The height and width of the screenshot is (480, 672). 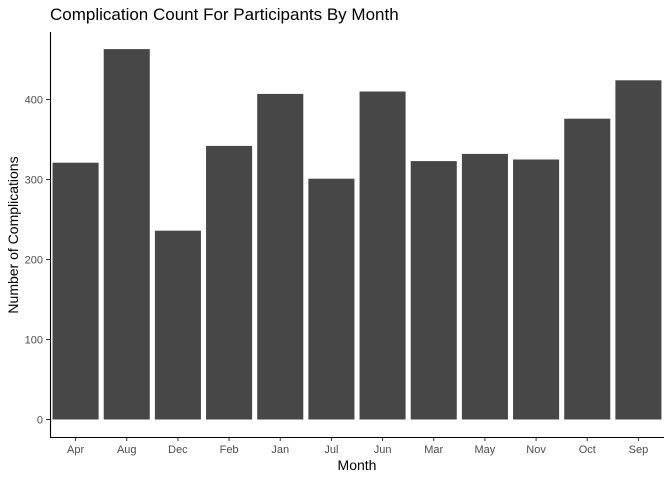 I want to click on x-tick-label: Apr, so click(x=75, y=450).